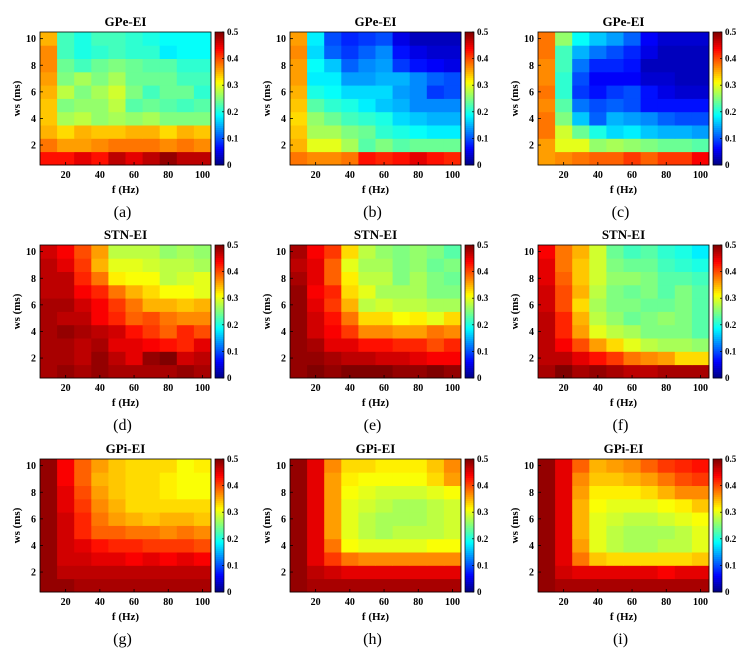  What do you see at coordinates (418, 602) in the screenshot?
I see `x-tick-label: 80` at bounding box center [418, 602].